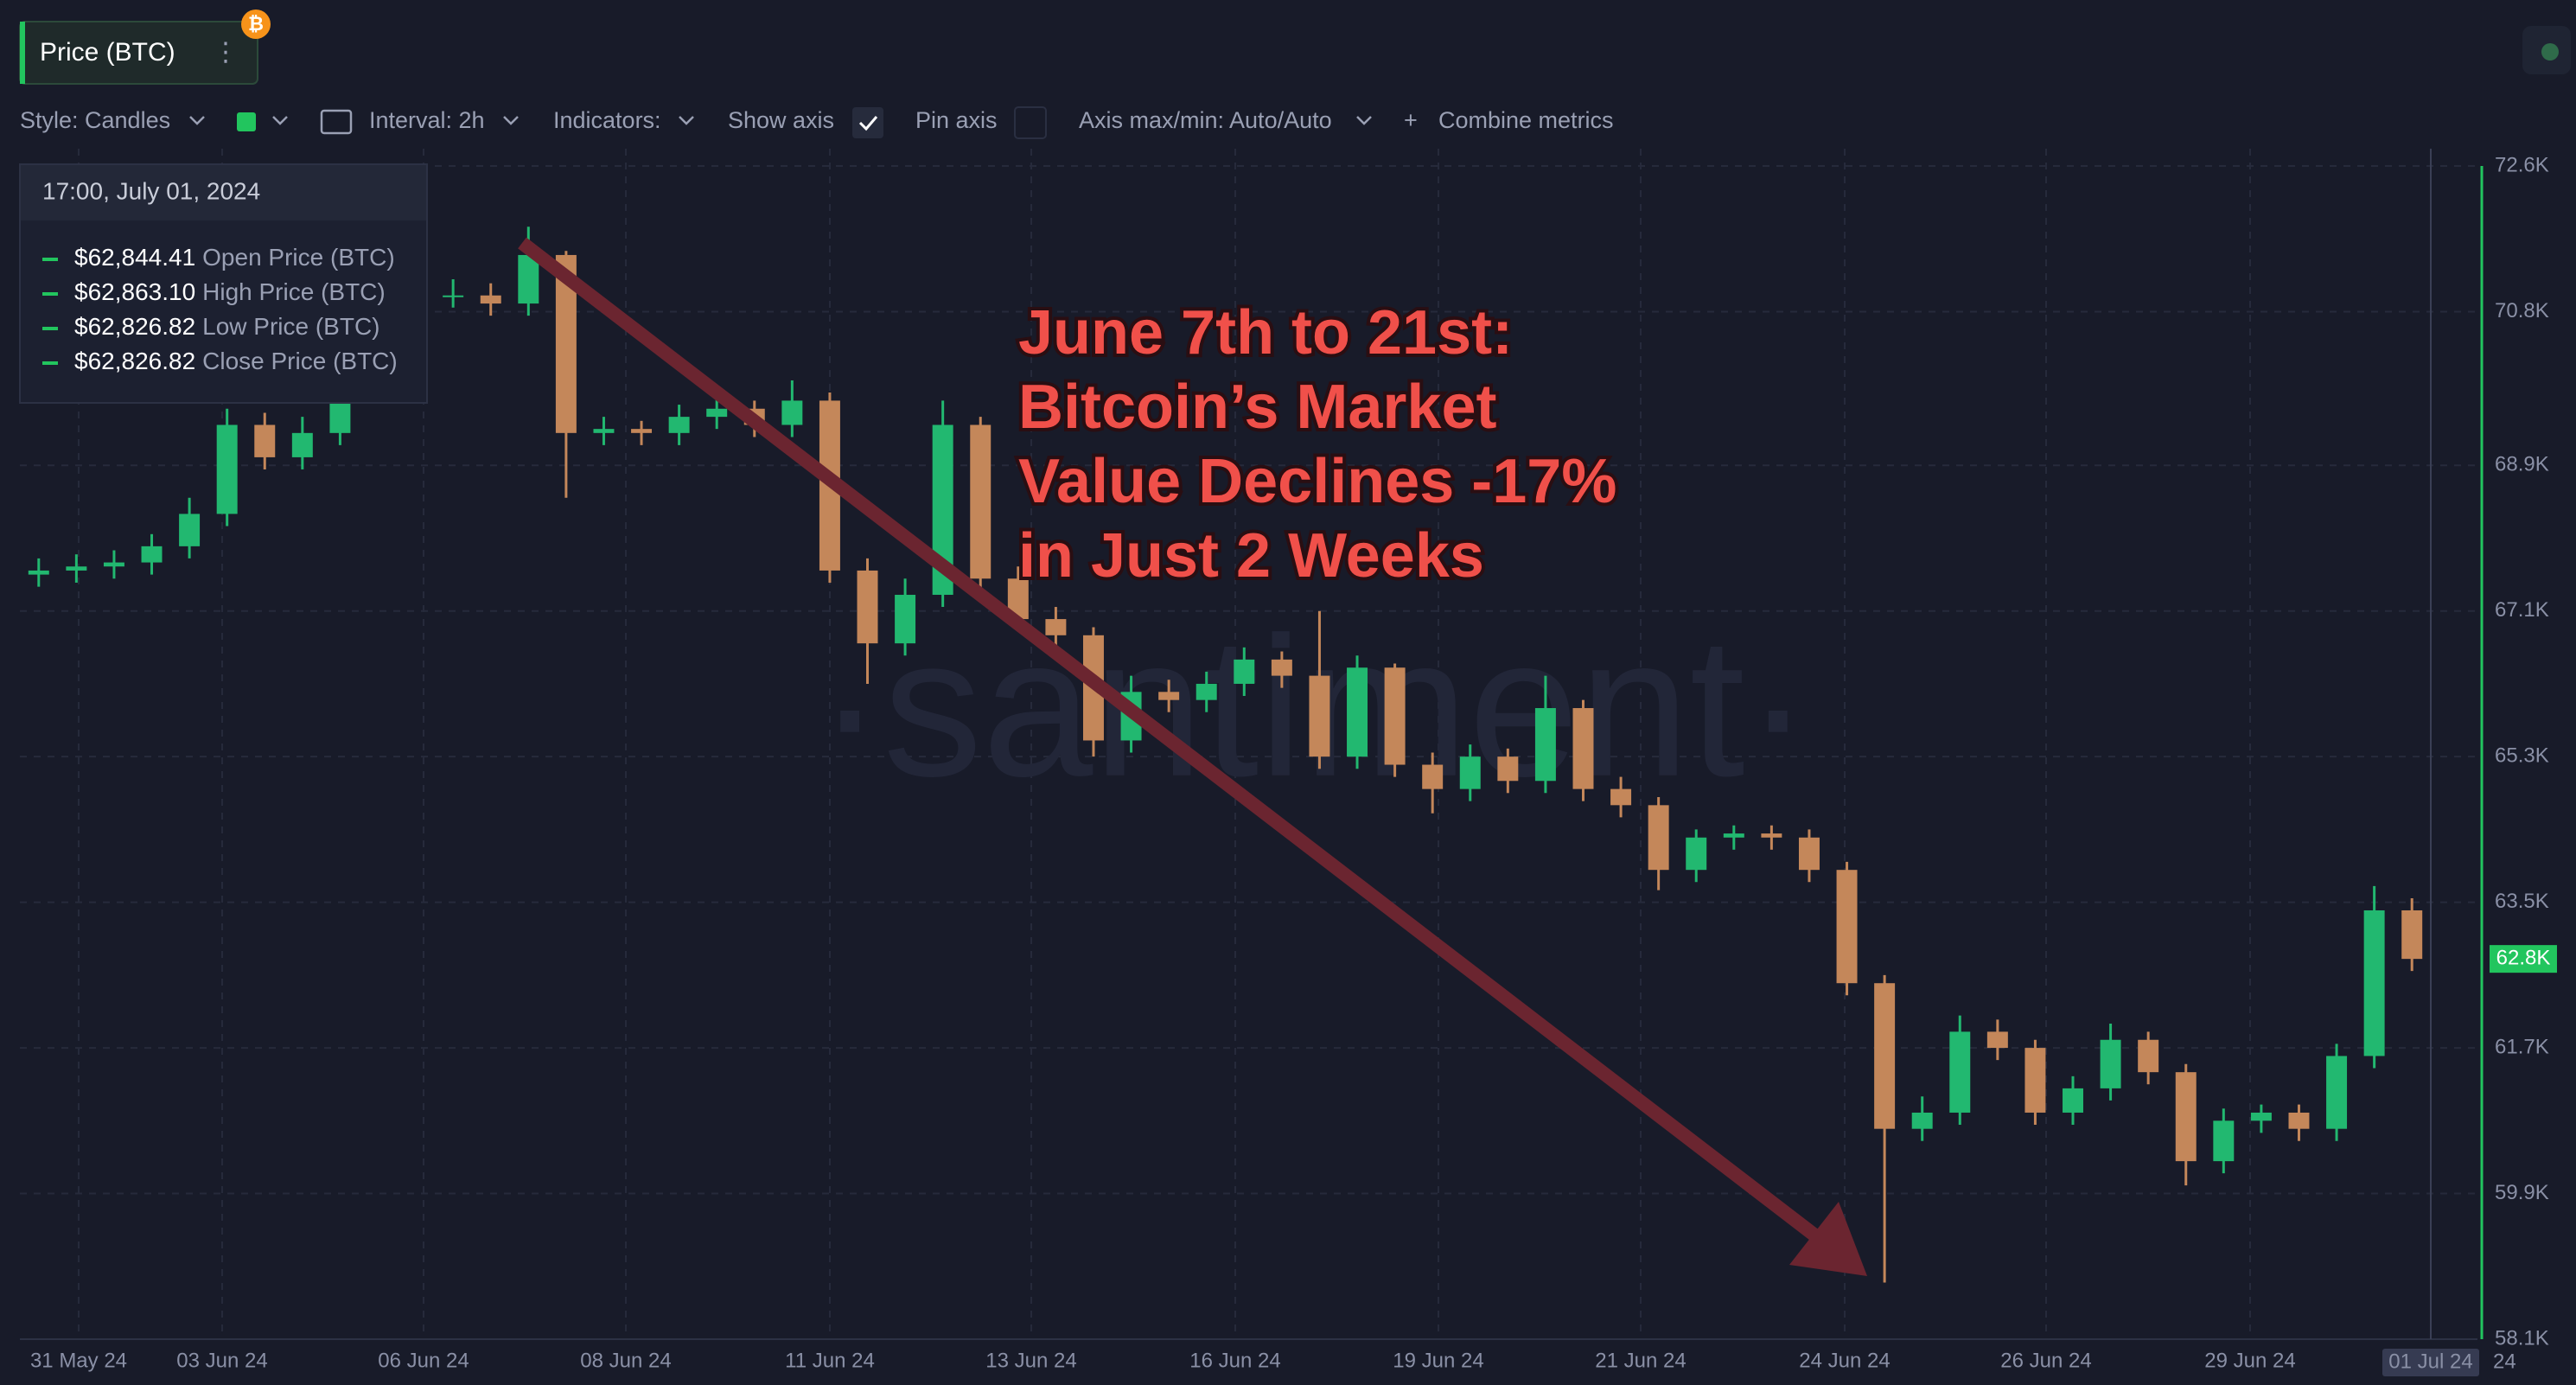  What do you see at coordinates (223, 192) in the screenshot?
I see `tooltip-header` at bounding box center [223, 192].